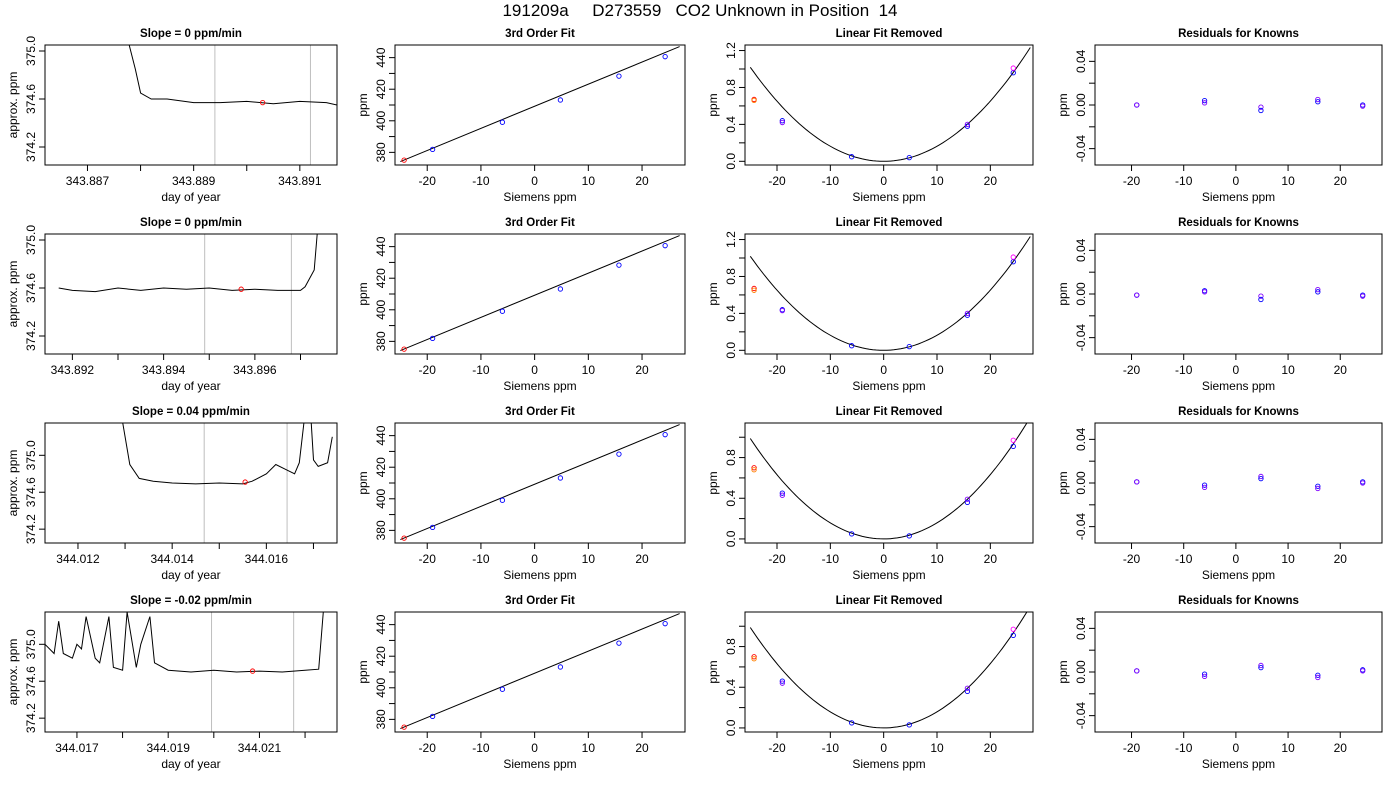 The image size is (1400, 800). What do you see at coordinates (381, 624) in the screenshot?
I see `y-tick-label: 440` at bounding box center [381, 624].